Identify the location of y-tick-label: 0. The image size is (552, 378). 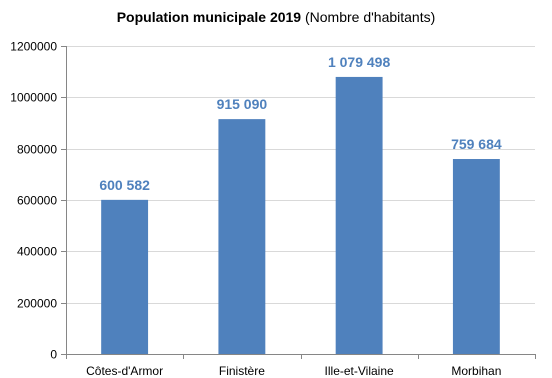
(53, 355).